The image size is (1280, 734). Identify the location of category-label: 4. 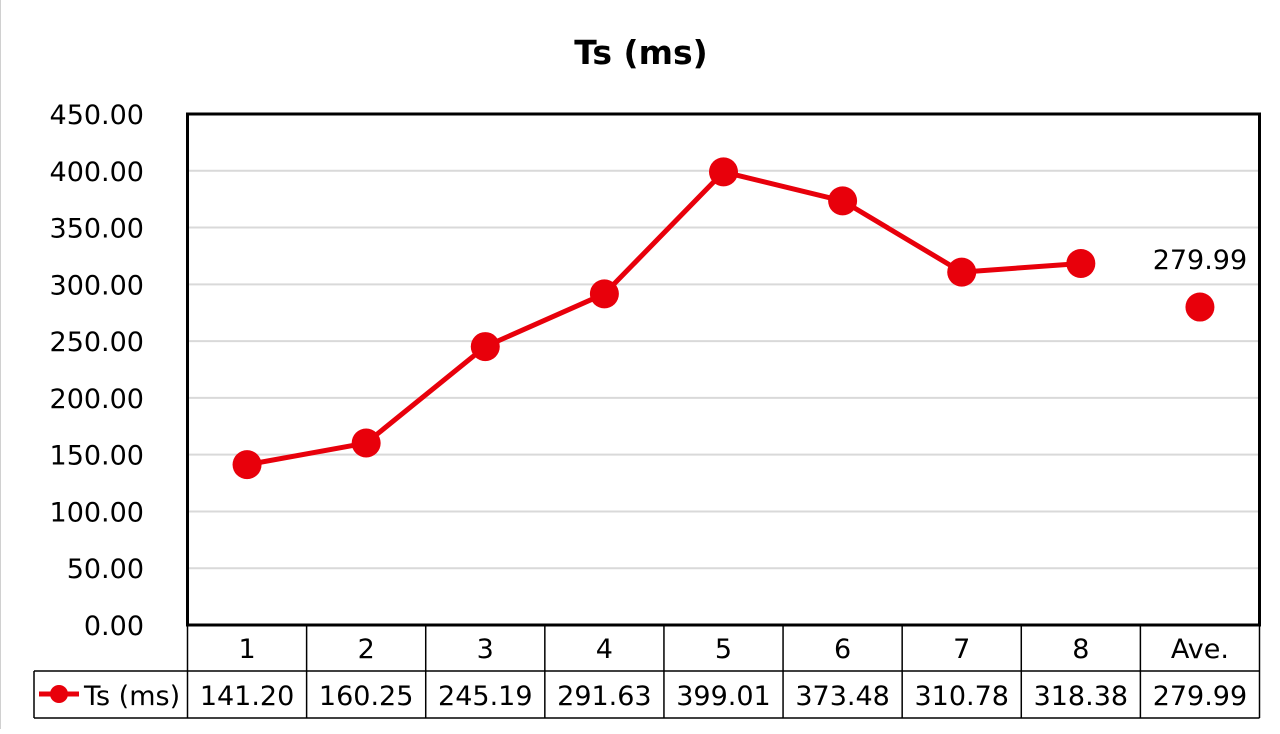
(604, 649).